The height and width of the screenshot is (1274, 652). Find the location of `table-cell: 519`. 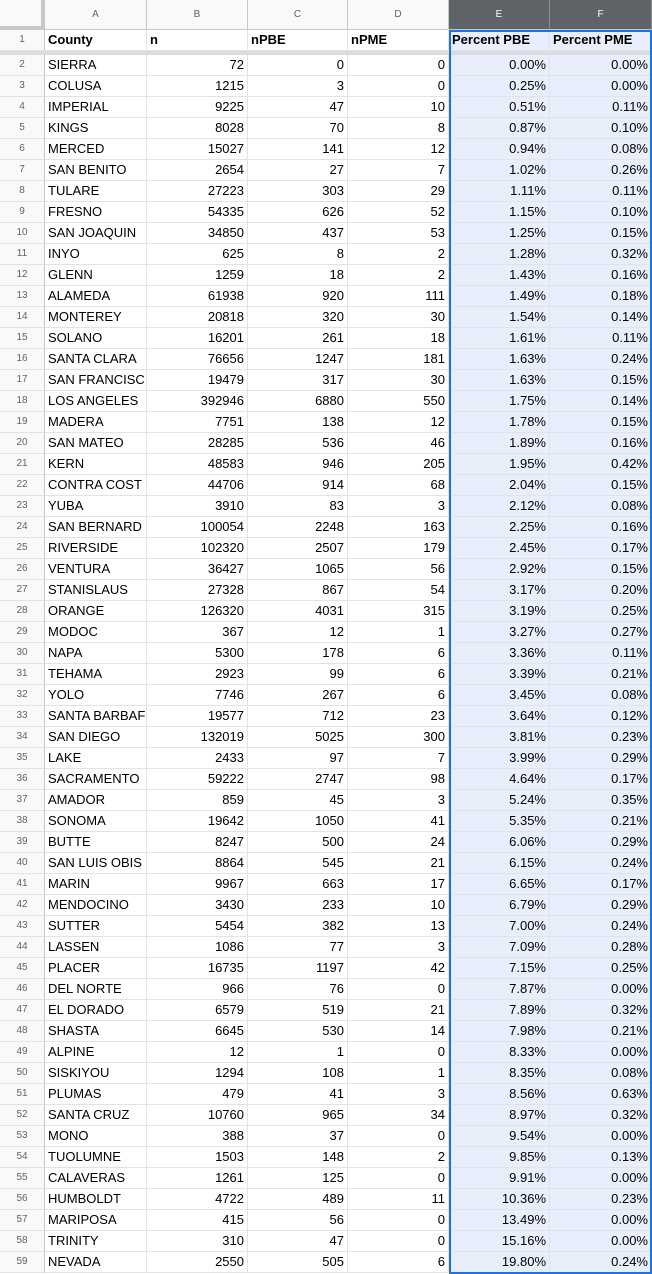

table-cell: 519 is located at coordinates (298, 1010).